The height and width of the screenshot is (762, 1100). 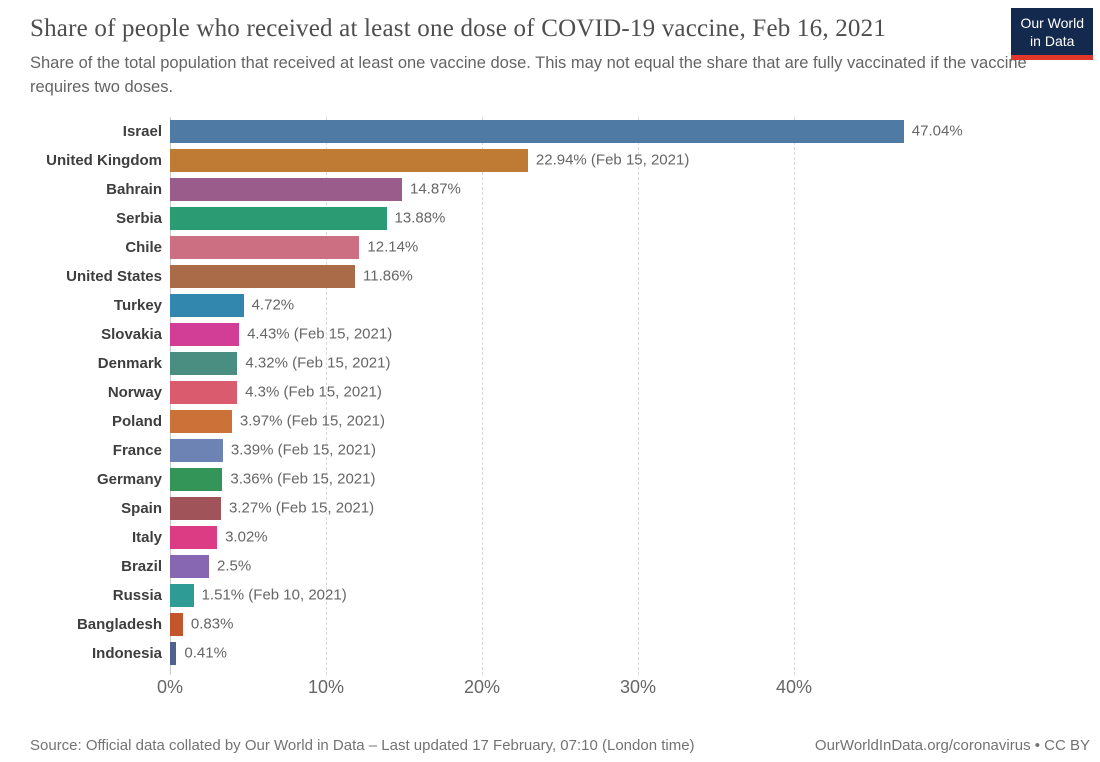 What do you see at coordinates (131, 334) in the screenshot?
I see `country-label-slovakia: Slovakia` at bounding box center [131, 334].